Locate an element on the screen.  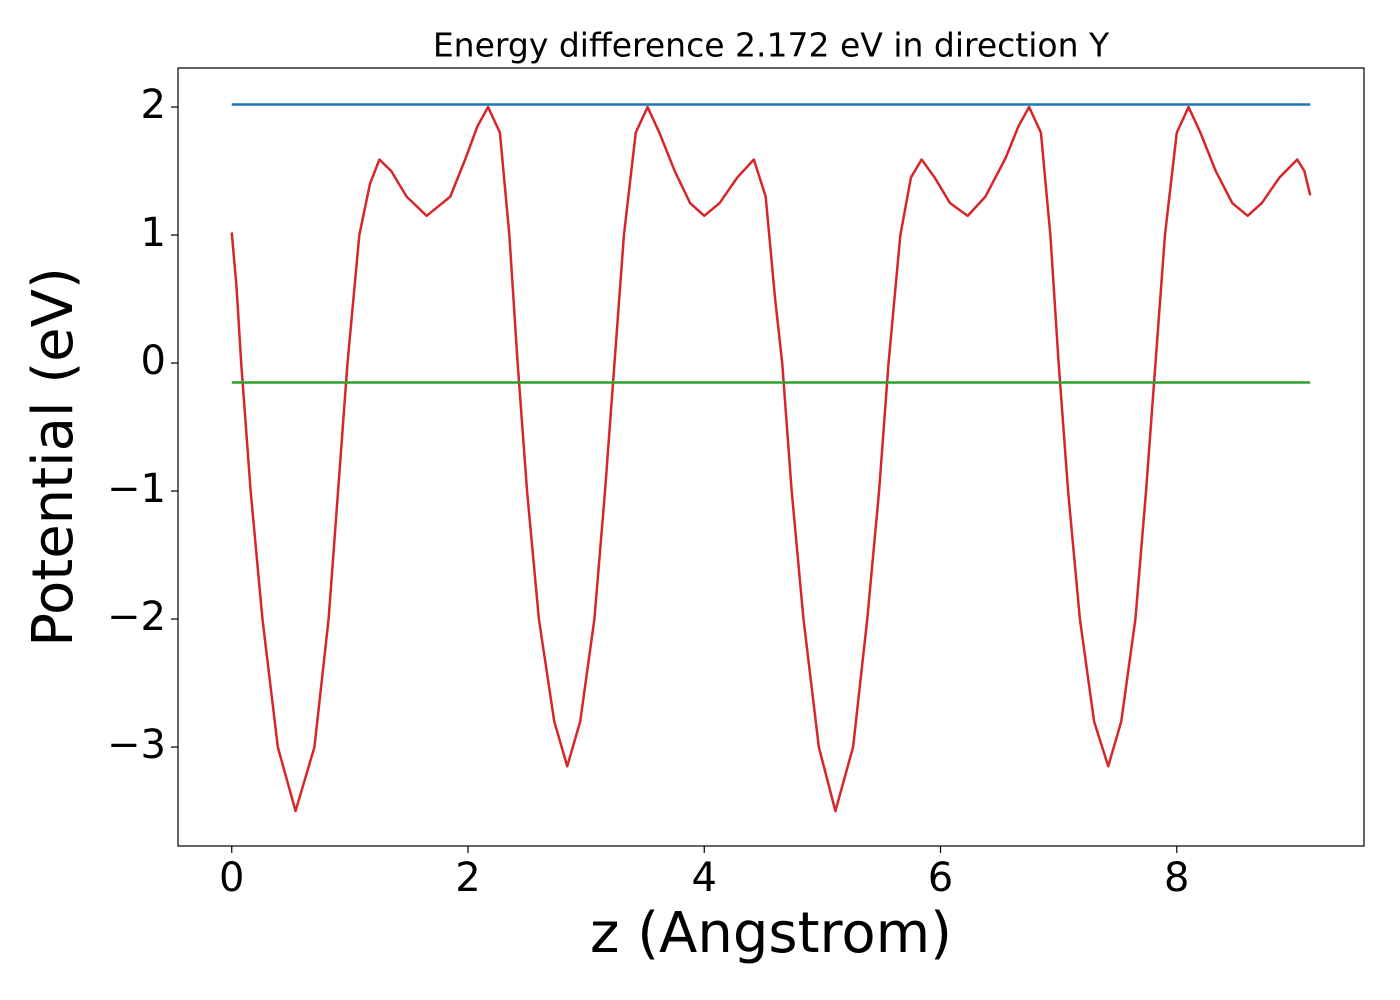
x-axis-label: z (Angstrom) is located at coordinates (771, 933).